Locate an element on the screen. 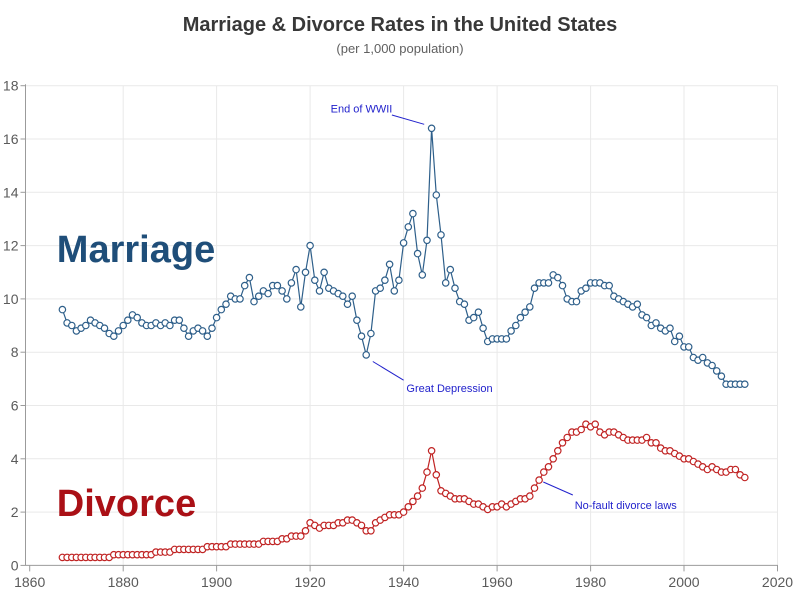  y-axis-tick-label: 2 is located at coordinates (15, 512).